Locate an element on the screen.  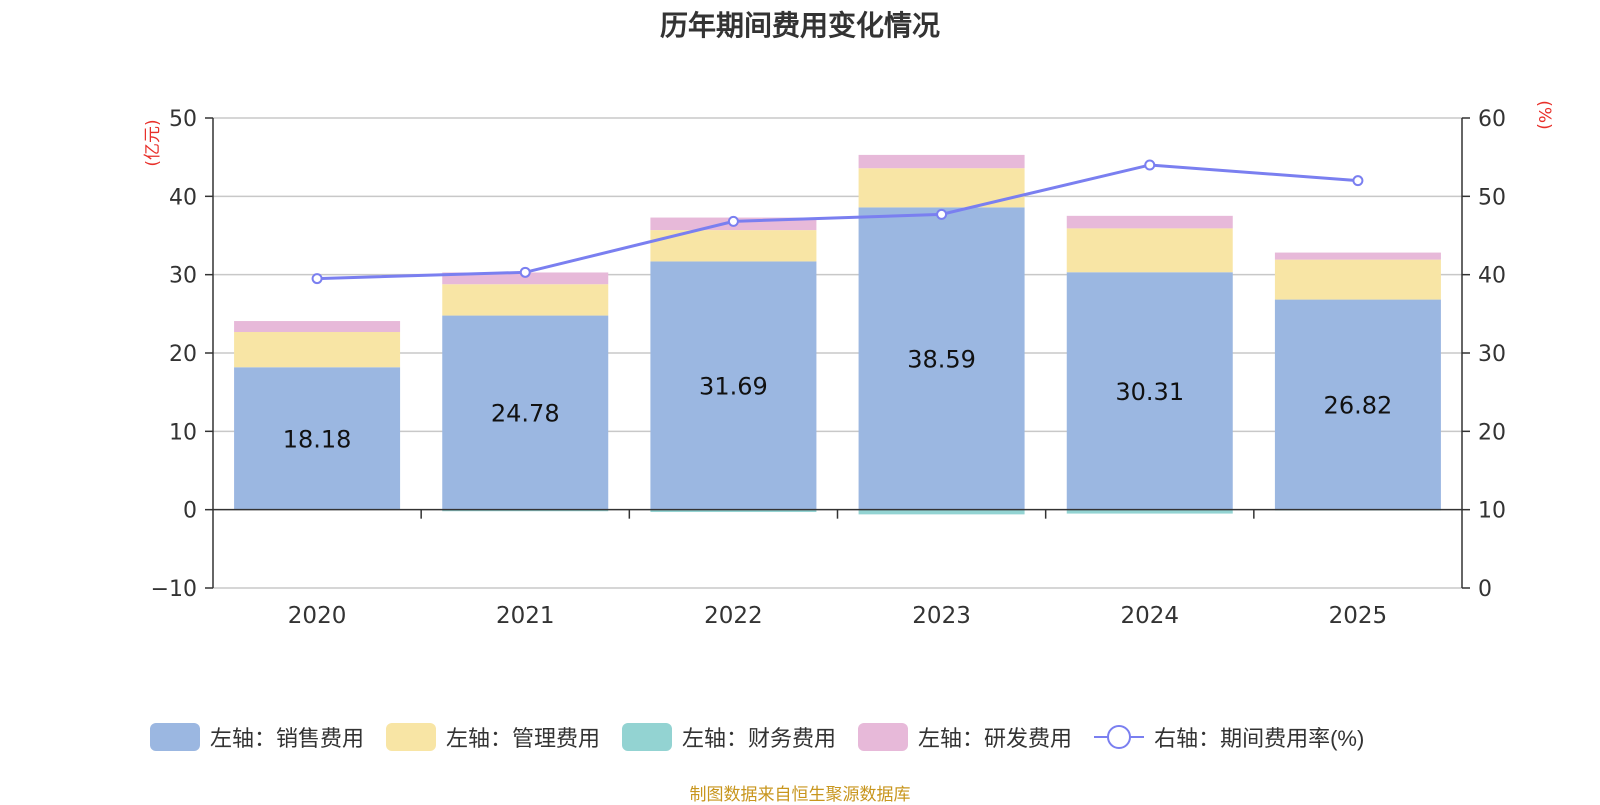
left-axis-unit-label: (亿元) is located at coordinates (153, 142).